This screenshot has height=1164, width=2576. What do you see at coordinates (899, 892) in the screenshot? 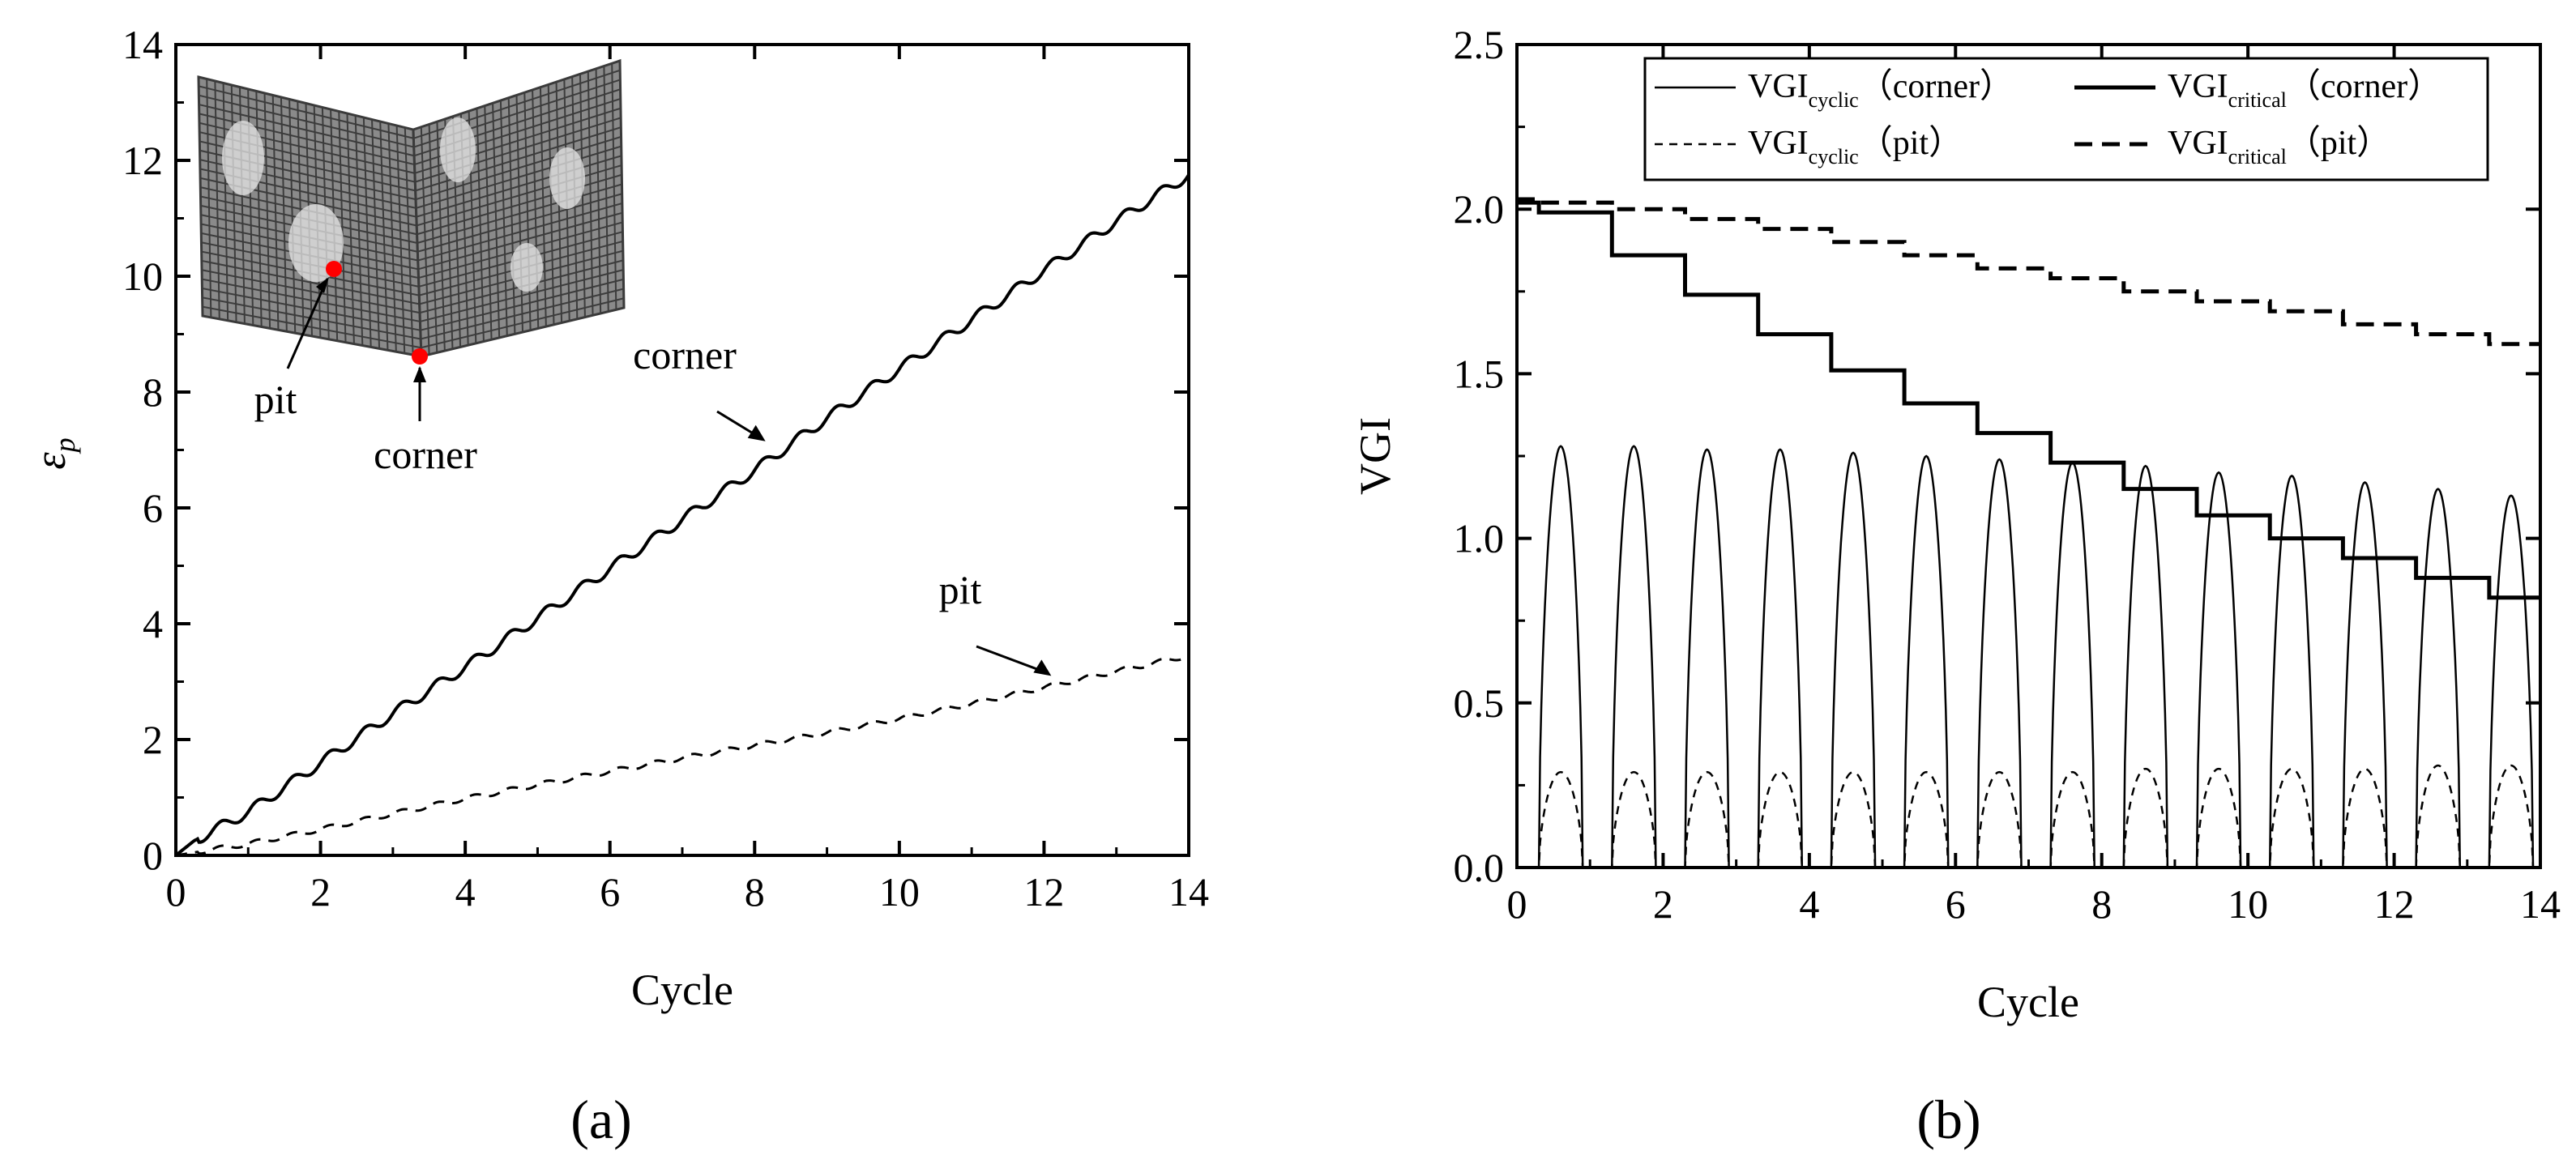
I see `x-tick-label: 10` at bounding box center [899, 892].